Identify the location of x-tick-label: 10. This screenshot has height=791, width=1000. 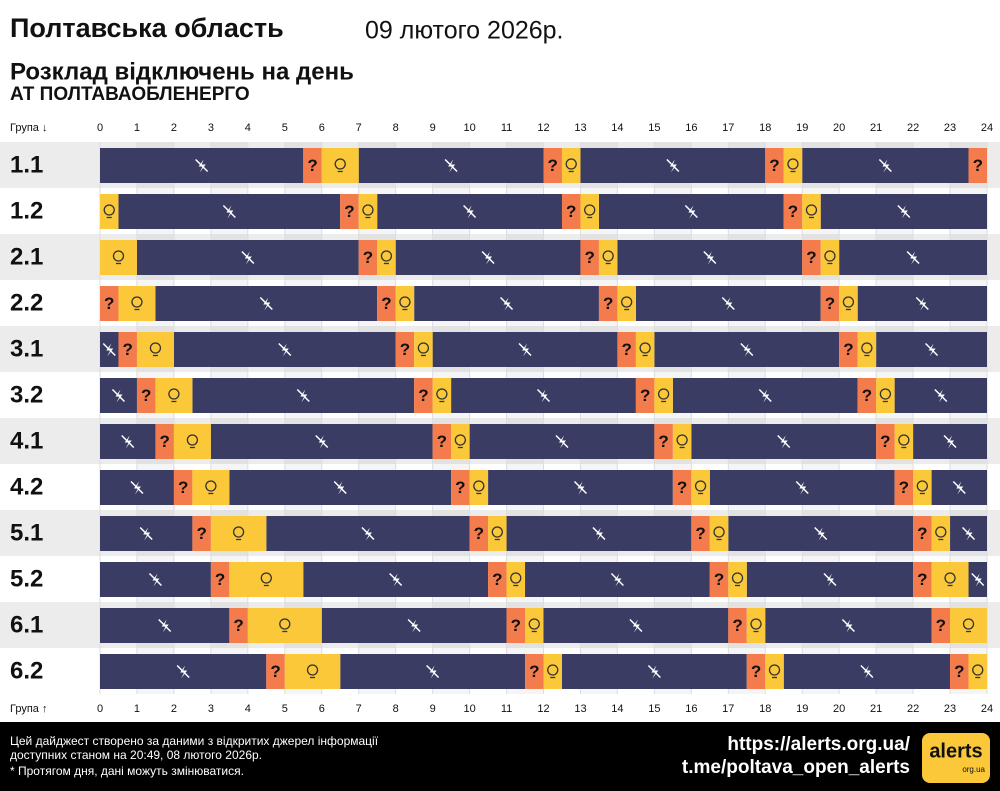
(469, 709).